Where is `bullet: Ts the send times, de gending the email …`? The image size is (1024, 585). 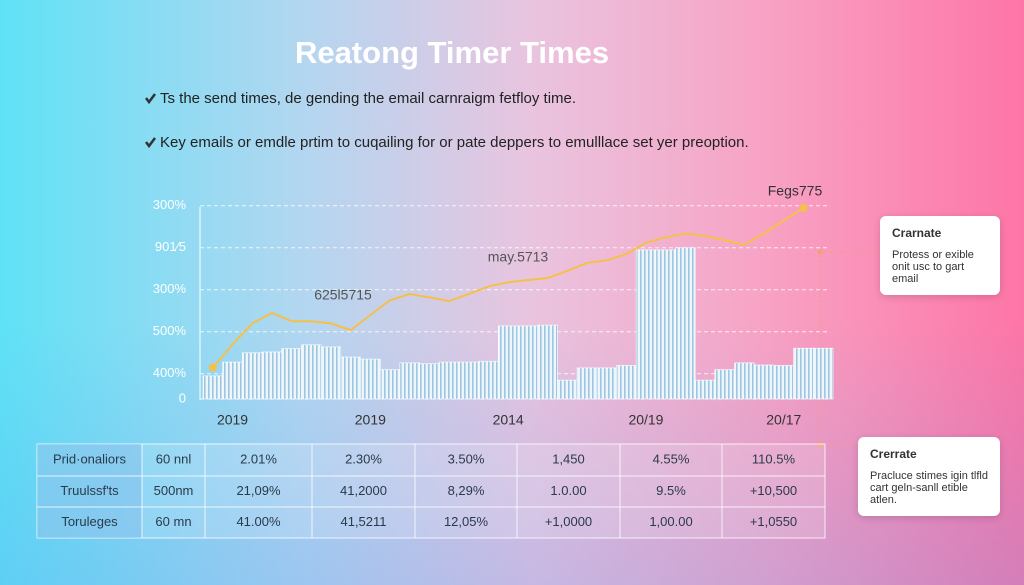 bullet: Ts the send times, de gending the email … is located at coordinates (368, 98).